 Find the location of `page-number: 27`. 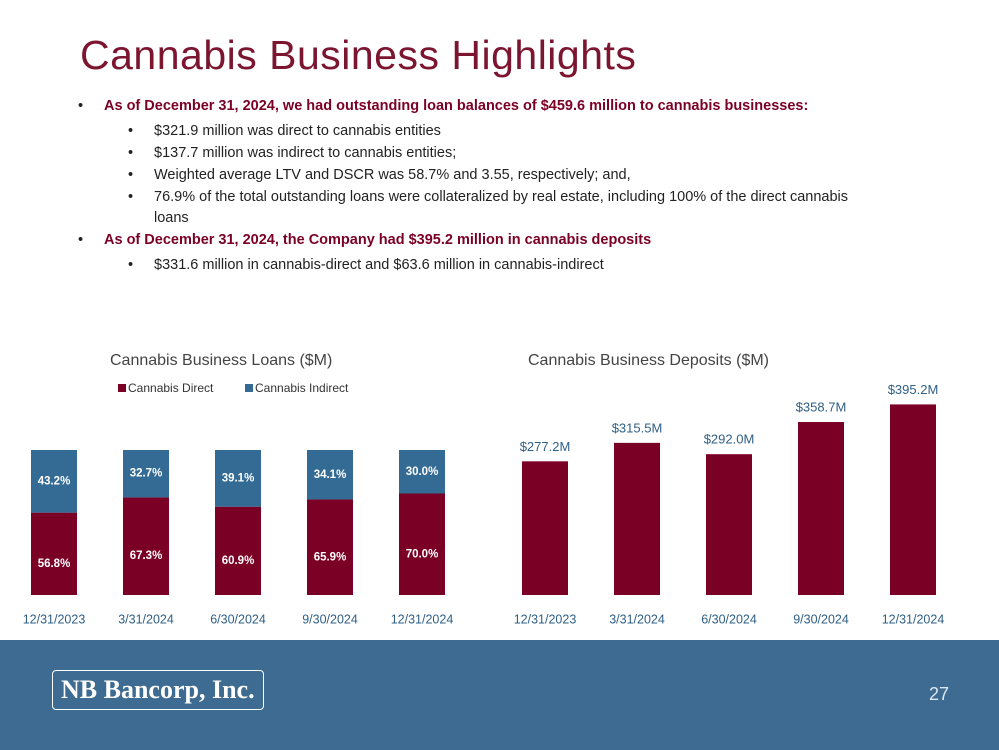

page-number: 27 is located at coordinates (938, 694).